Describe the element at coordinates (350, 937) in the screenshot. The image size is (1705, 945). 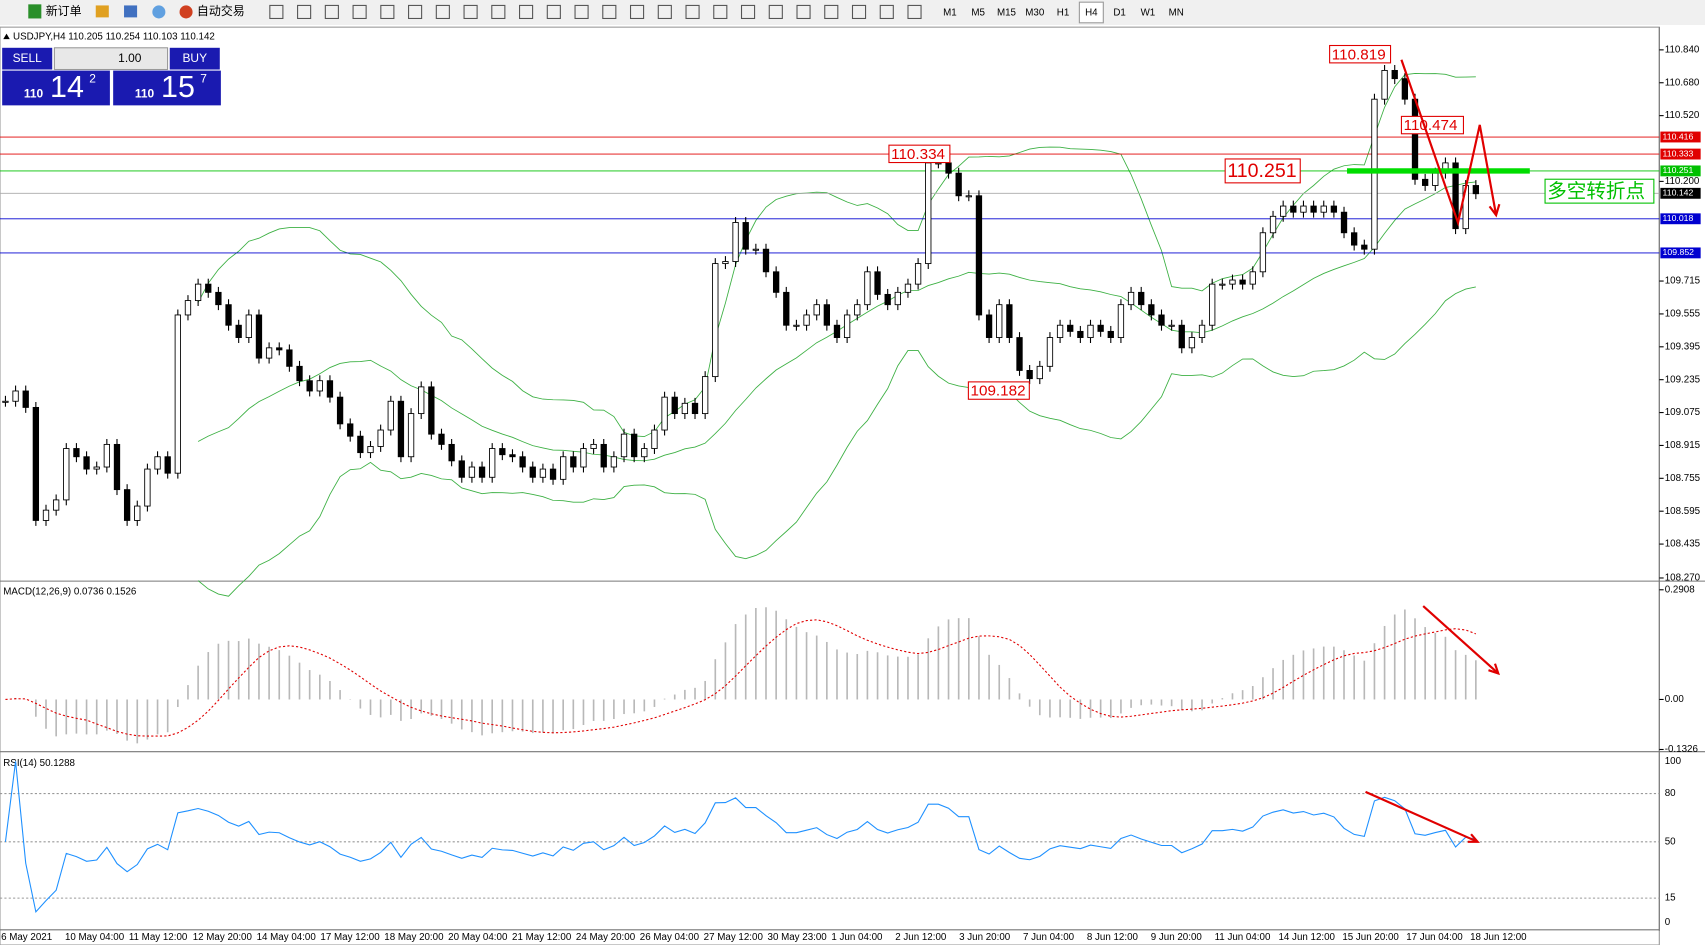
I see `x-tick-label: 17 May 12:00` at that location.